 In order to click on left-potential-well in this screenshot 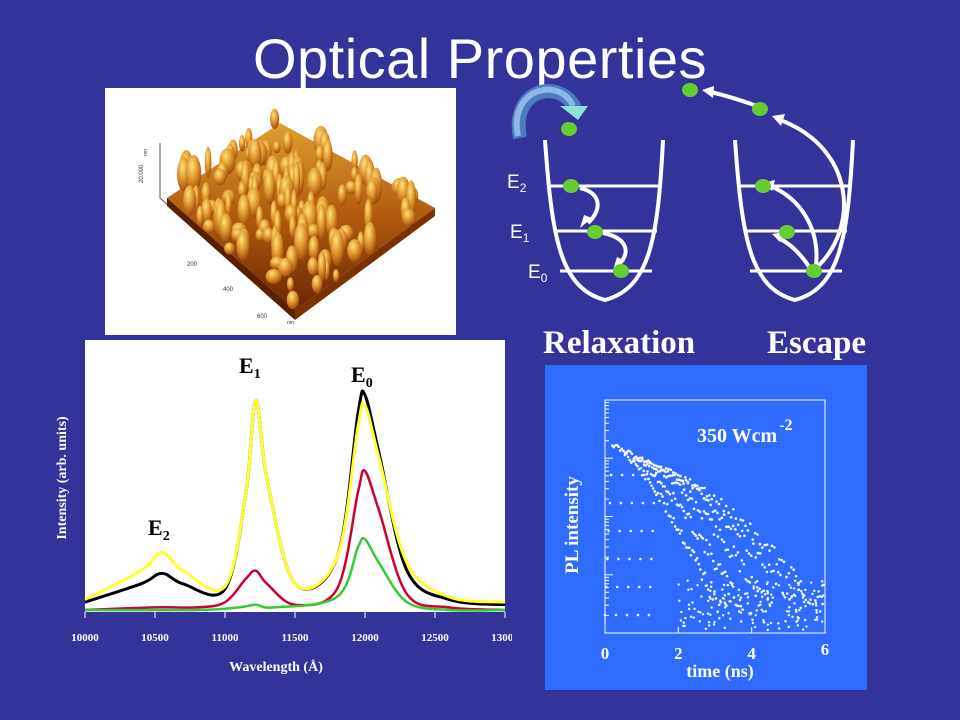, I will do `click(604, 221)`.